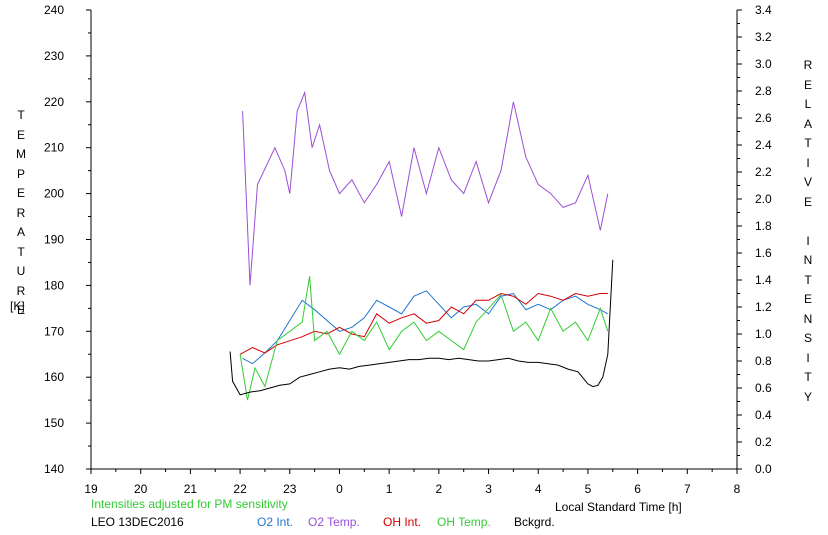 This screenshot has width=828, height=535. Describe the element at coordinates (588, 489) in the screenshot. I see `x-tick-label: 5` at that location.